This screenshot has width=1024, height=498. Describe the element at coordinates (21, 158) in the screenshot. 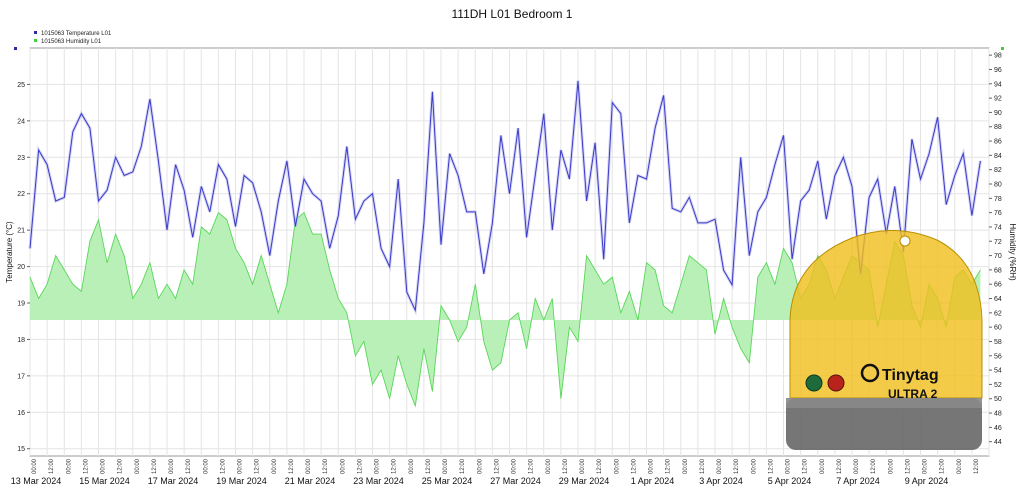

I see `left-axis-tick-label: 23` at that location.